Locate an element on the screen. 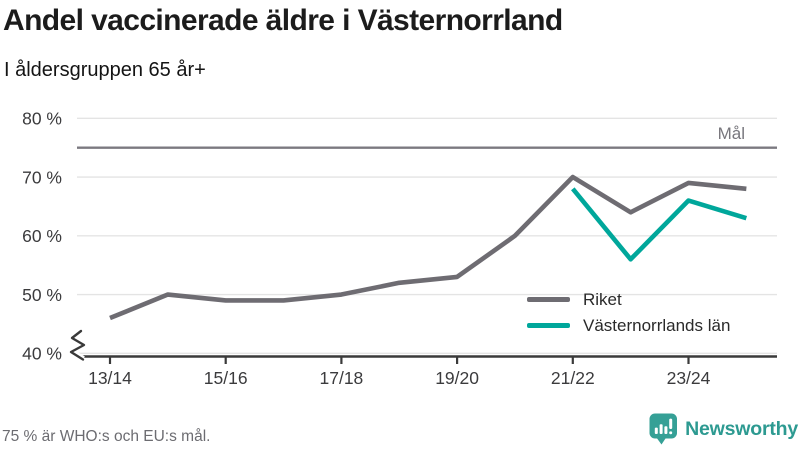  legend-label: Riket is located at coordinates (602, 299).